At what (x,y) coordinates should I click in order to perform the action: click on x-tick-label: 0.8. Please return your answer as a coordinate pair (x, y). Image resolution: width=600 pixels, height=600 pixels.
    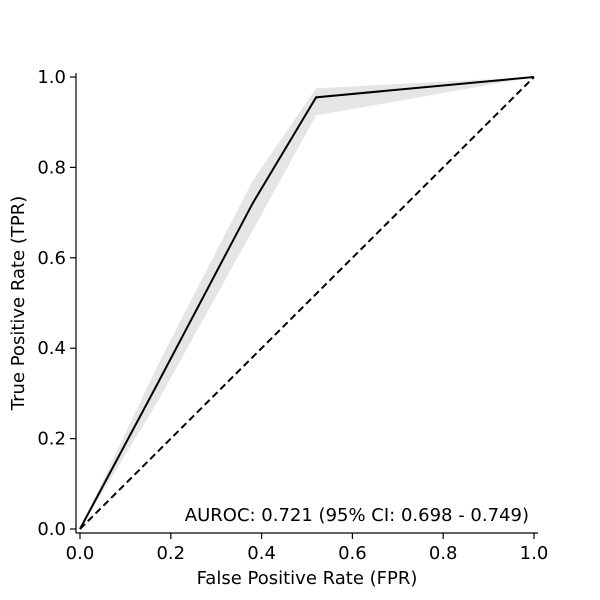
    Looking at the image, I should click on (443, 553).